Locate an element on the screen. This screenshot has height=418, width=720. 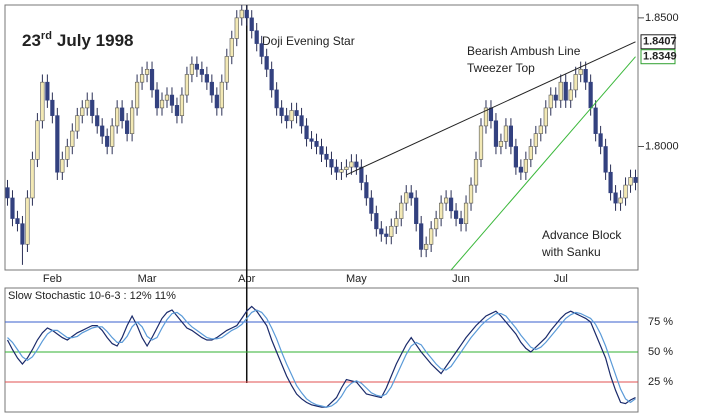
x-tick-label: Jul is located at coordinates (561, 279).